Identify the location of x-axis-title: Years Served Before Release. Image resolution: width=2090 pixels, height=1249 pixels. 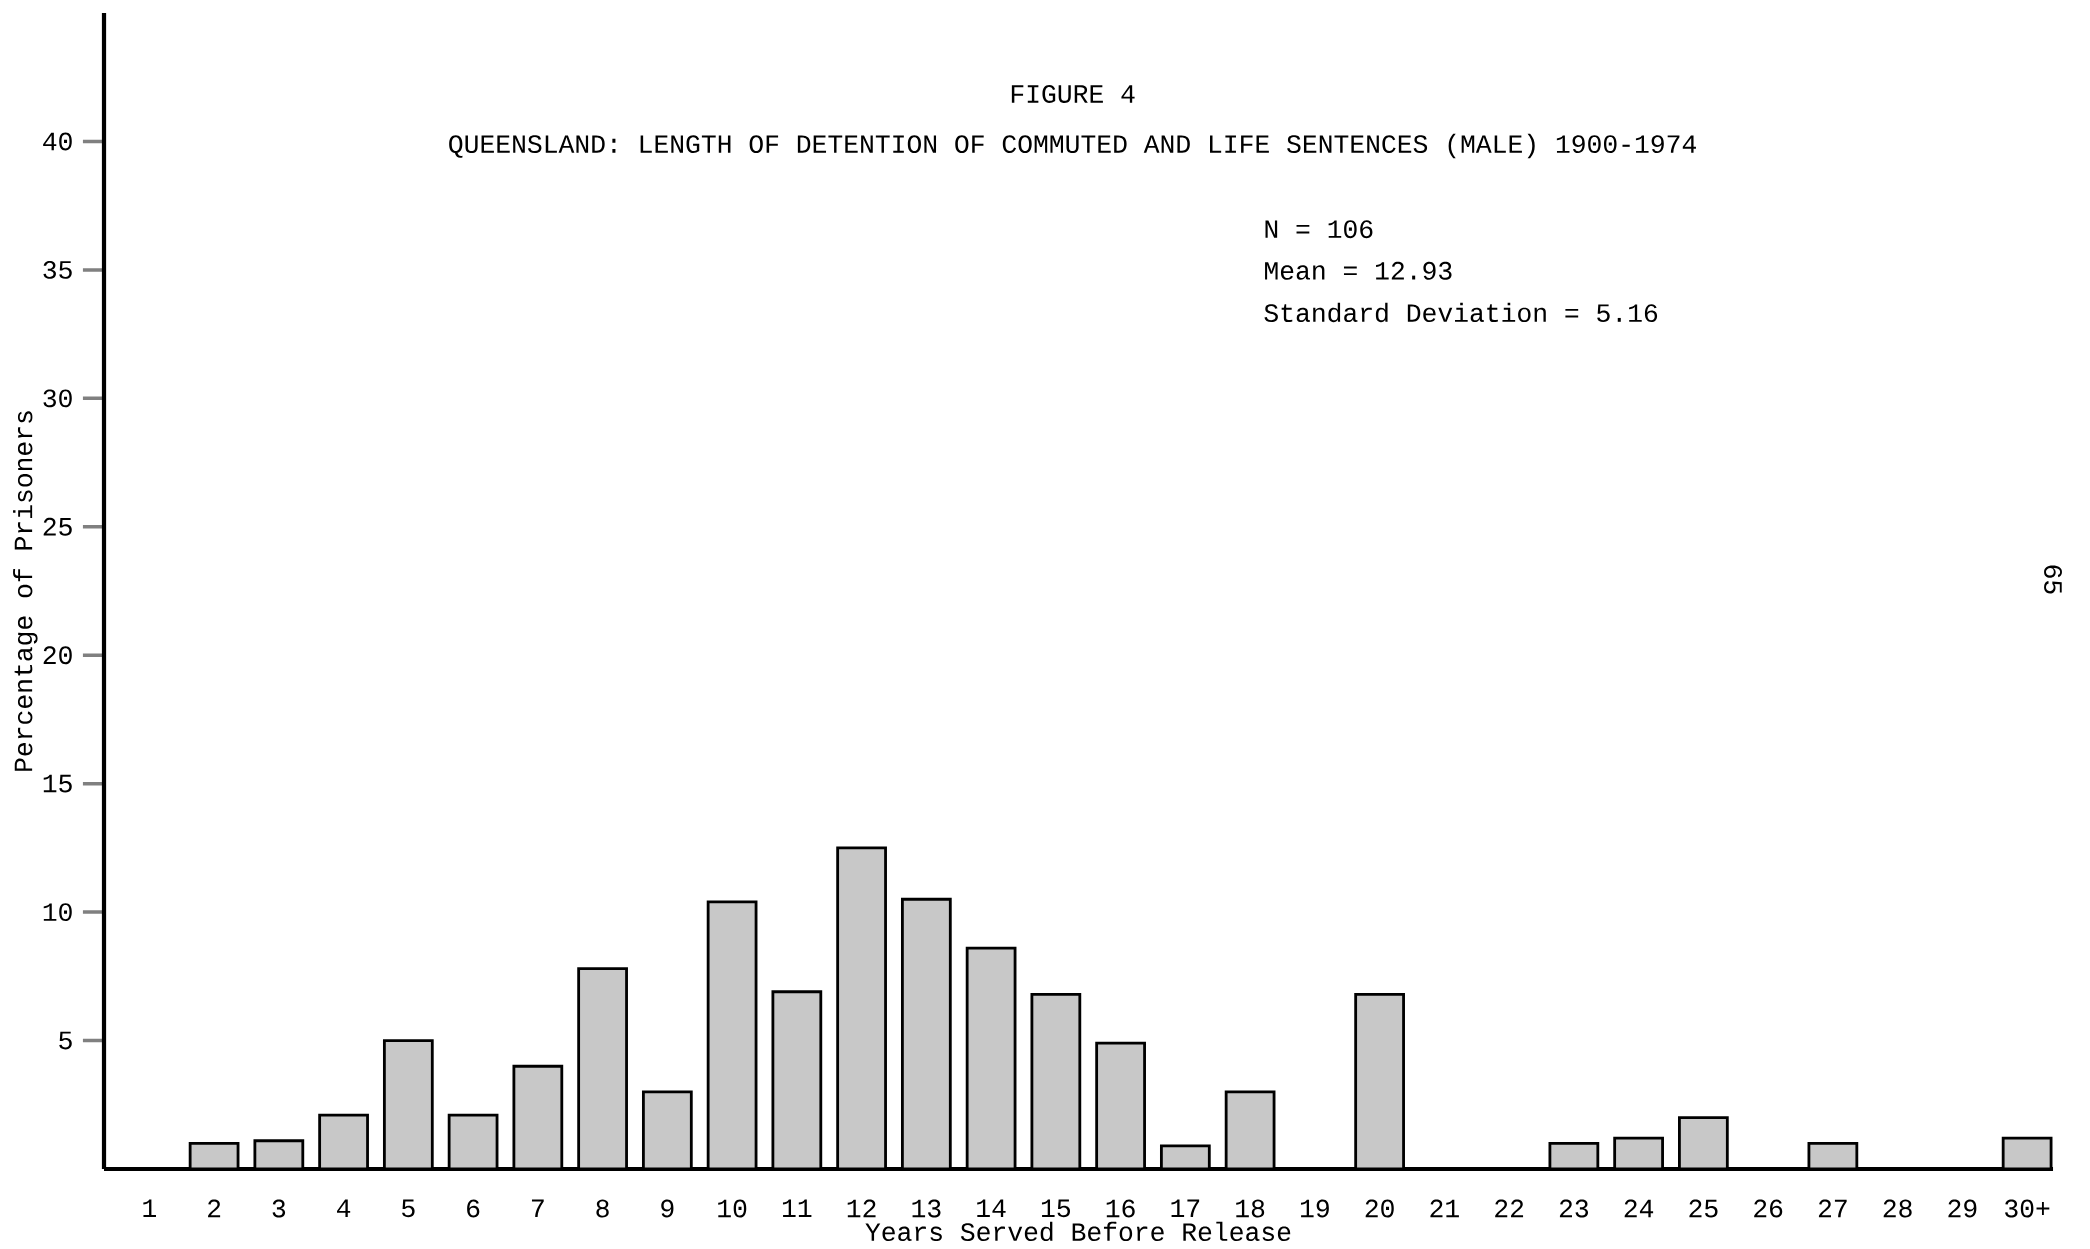
(1078, 1231).